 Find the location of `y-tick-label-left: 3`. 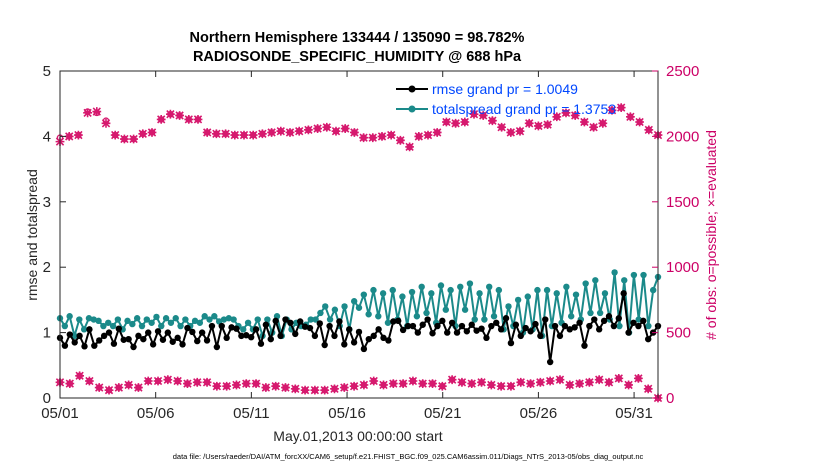

y-tick-label-left: 3 is located at coordinates (47, 202).